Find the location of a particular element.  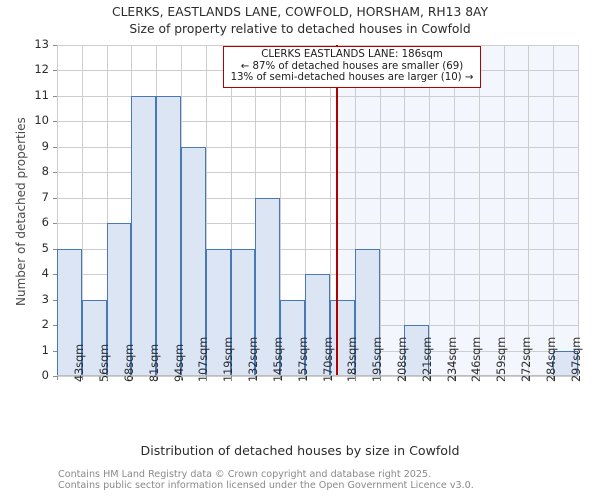

x-axis-tick-label: 119sqm is located at coordinates (228, 359).